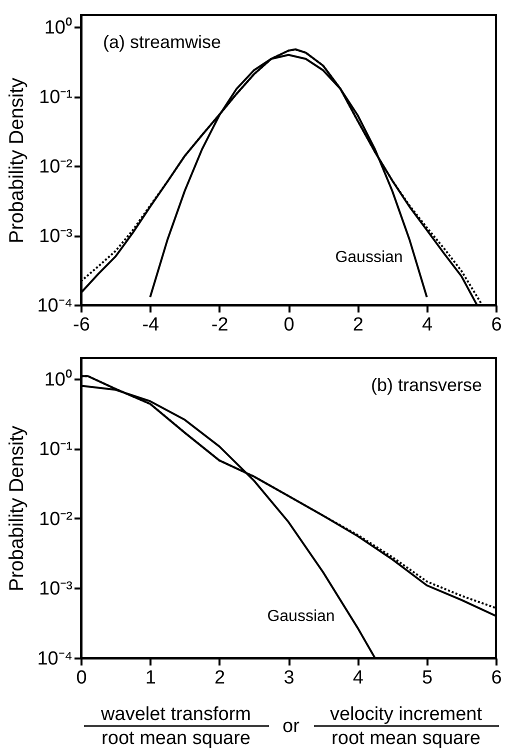  Describe the element at coordinates (175, 714) in the screenshot. I see `text: wavelet transform` at that location.